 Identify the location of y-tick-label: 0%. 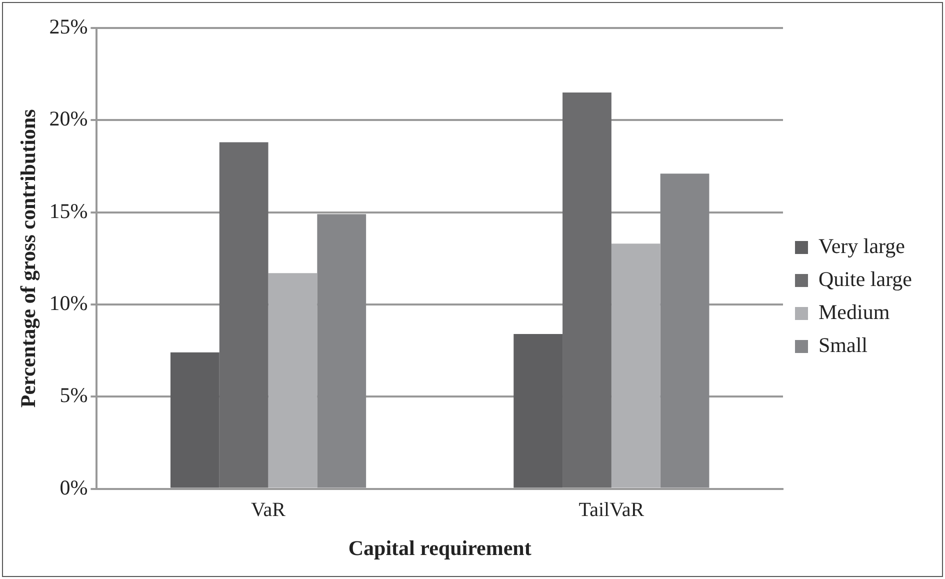
(74, 487).